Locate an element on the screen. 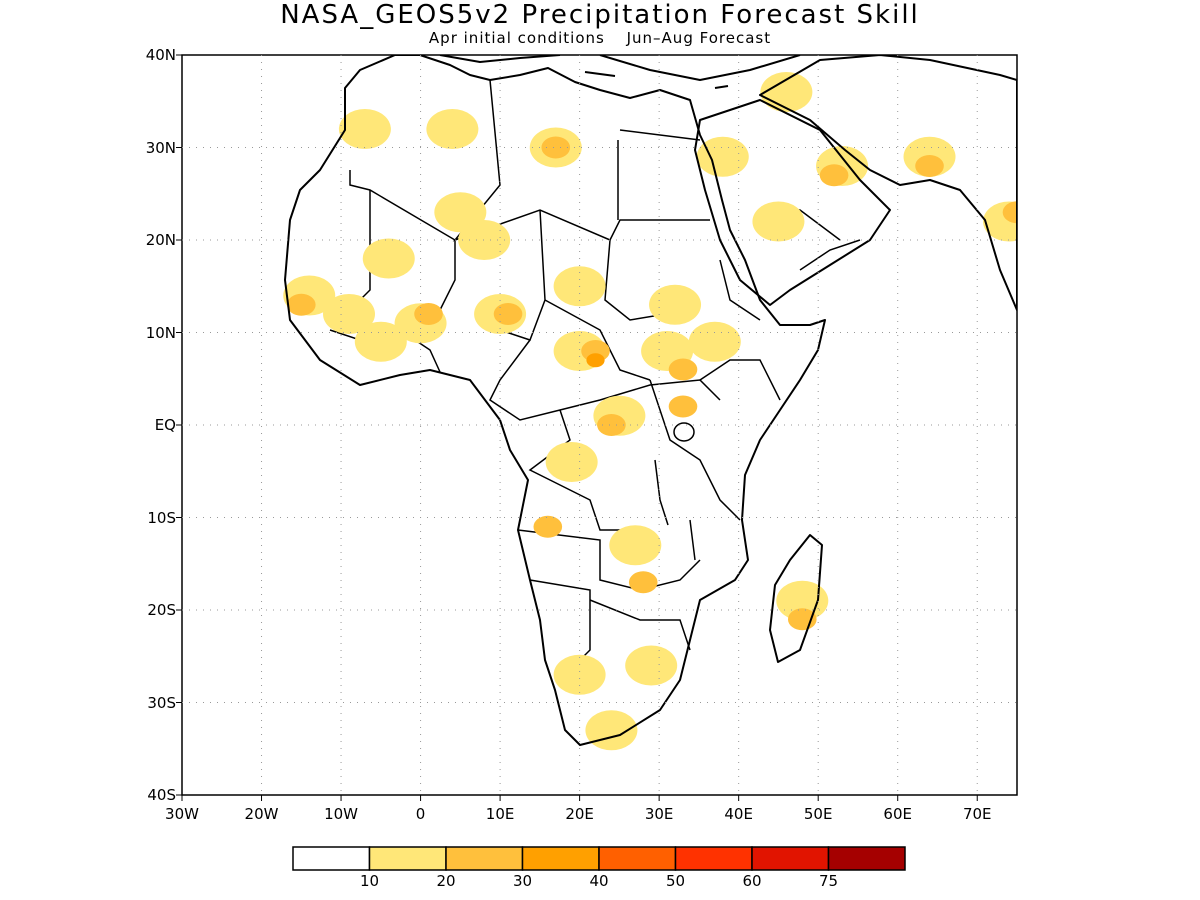 The image size is (1200, 900). colorbar-label: 10 is located at coordinates (369, 881).